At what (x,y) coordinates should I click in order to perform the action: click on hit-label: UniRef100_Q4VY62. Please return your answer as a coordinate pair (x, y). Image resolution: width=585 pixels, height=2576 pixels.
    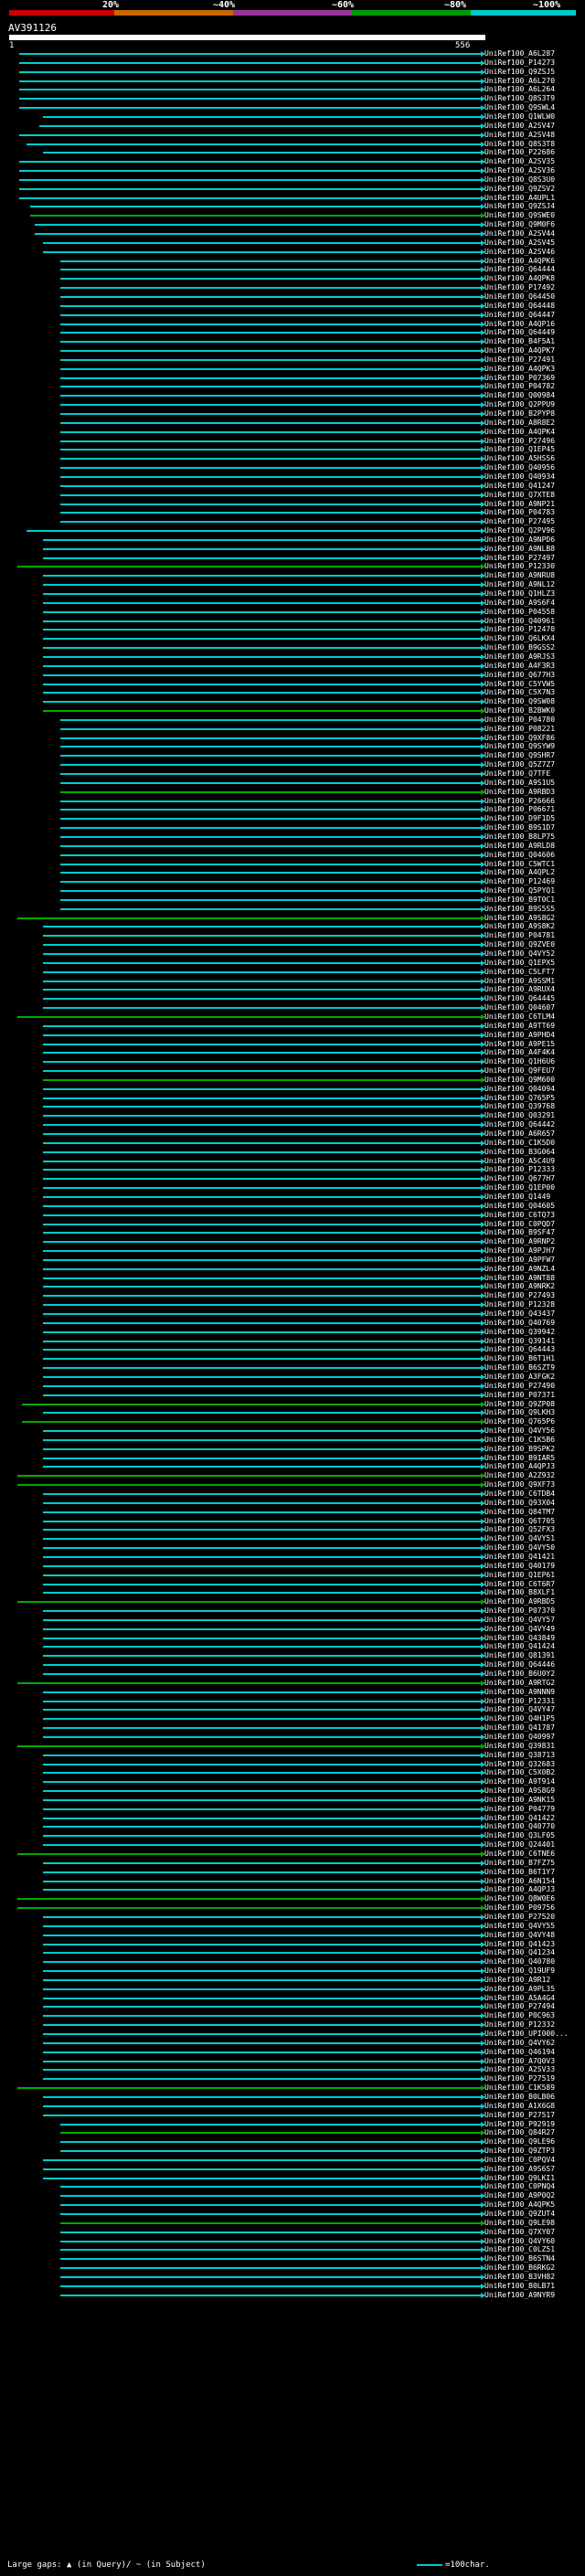
    Looking at the image, I should click on (520, 2042).